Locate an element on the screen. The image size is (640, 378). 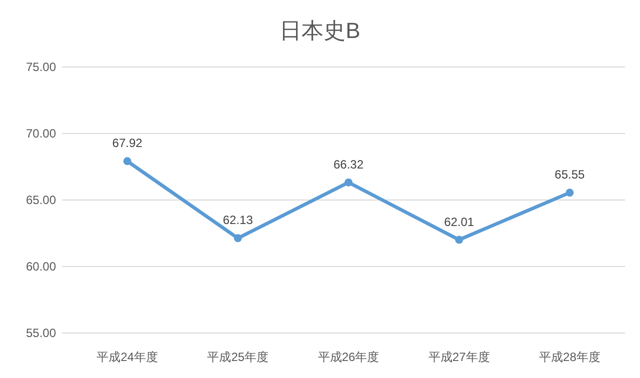
y-tick-label: 60.00 is located at coordinates (41, 267).